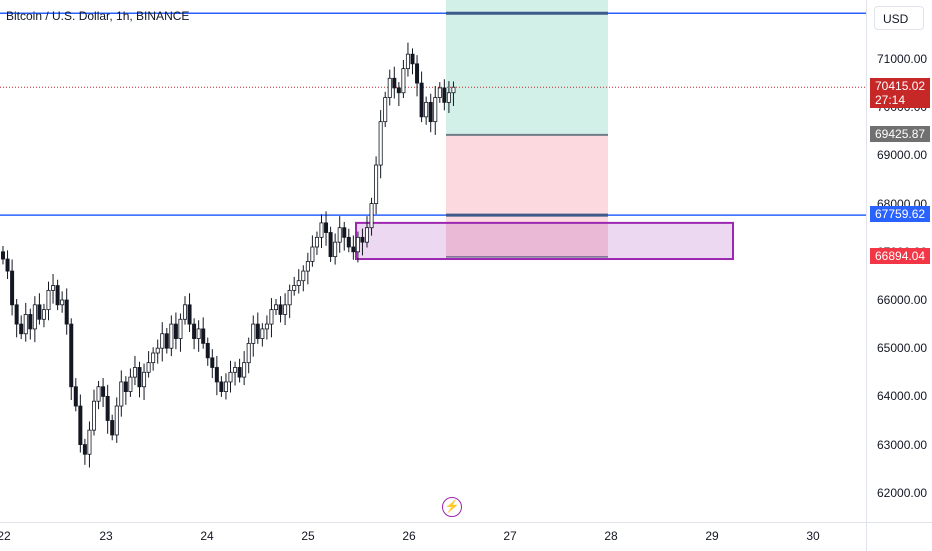 This screenshot has width=932, height=551. Describe the element at coordinates (433, 536) in the screenshot. I see `time-axis: 22 23 24 25 26 27 28 29 30` at that location.